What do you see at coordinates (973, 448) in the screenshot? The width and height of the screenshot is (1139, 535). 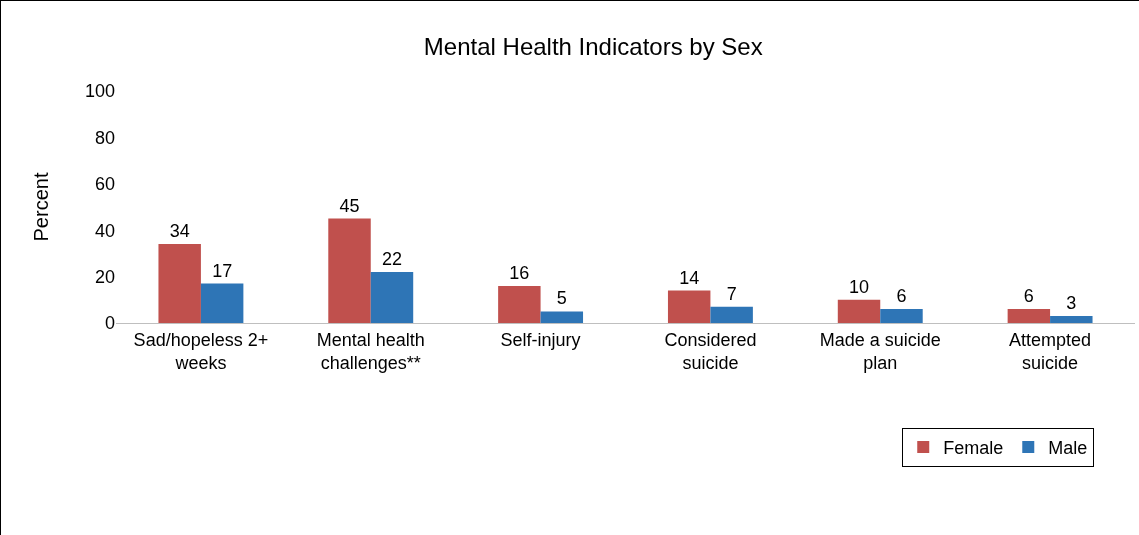 I see `legend-label: Female` at bounding box center [973, 448].